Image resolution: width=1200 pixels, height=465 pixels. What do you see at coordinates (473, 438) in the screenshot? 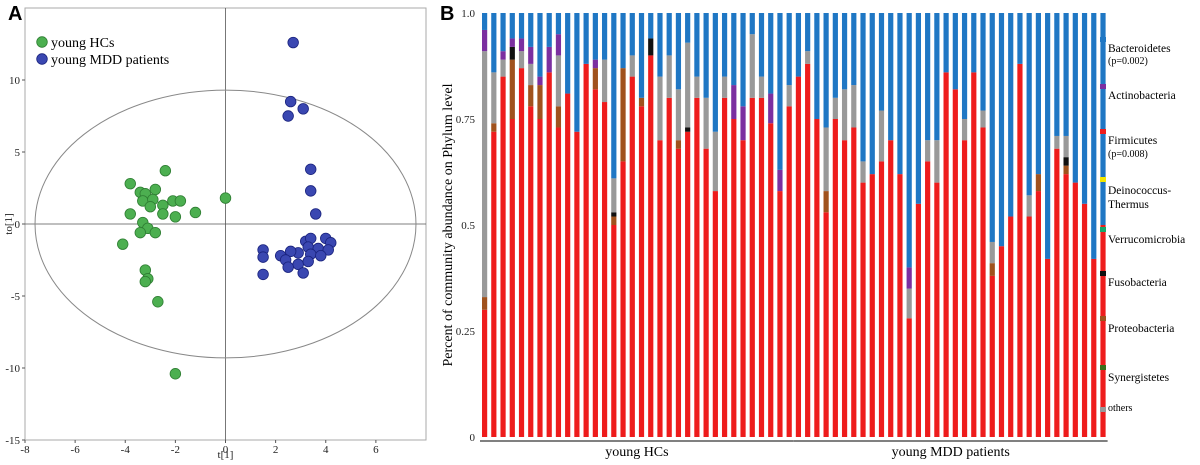
I see `y-tick-label: 0` at bounding box center [473, 438].